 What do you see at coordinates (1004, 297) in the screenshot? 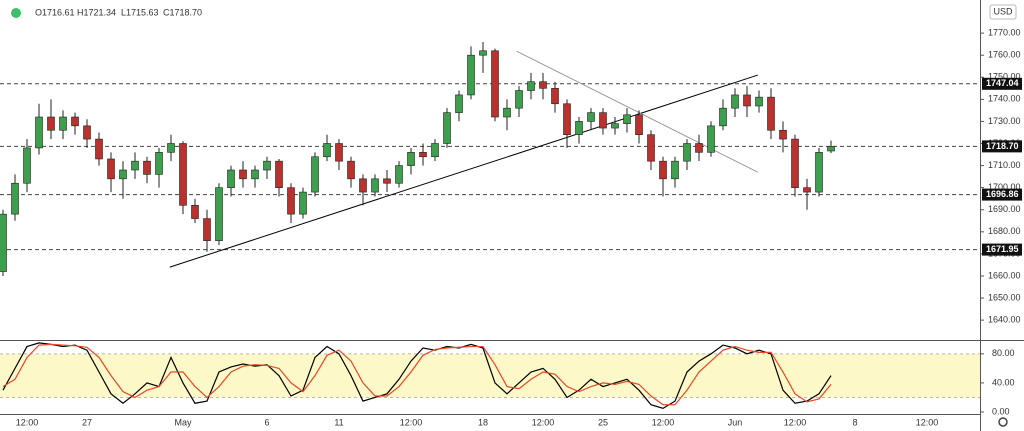
I see `y-tick-label: 1650.00` at bounding box center [1004, 297].